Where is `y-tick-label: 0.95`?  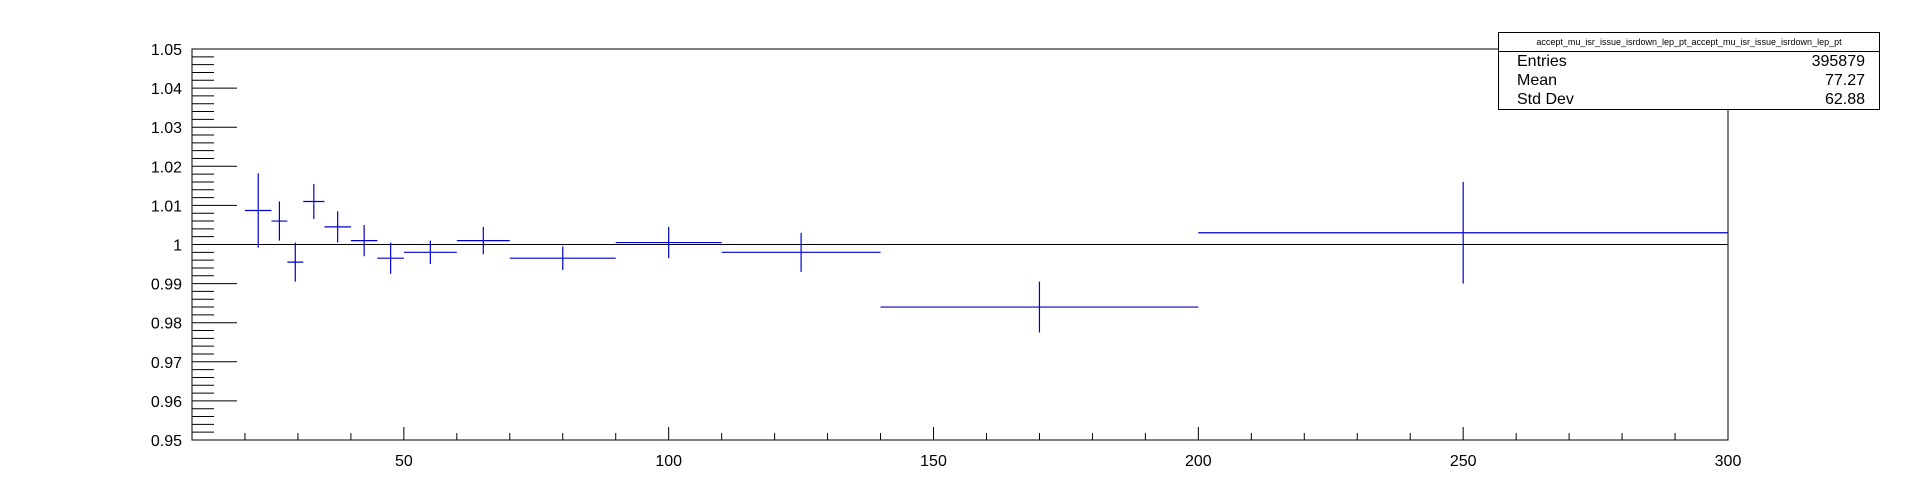 y-tick-label: 0.95 is located at coordinates (166, 441).